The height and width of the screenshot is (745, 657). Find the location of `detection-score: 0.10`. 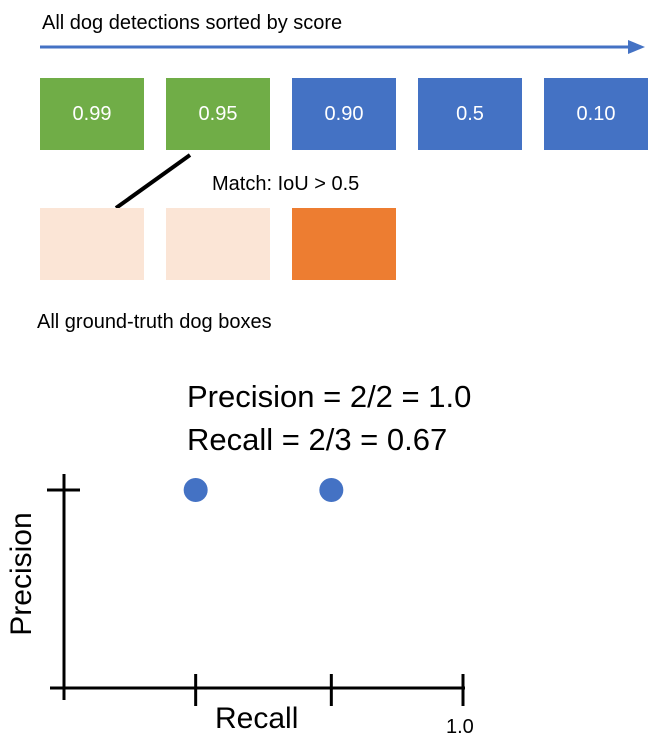

detection-score: 0.10 is located at coordinates (596, 113).